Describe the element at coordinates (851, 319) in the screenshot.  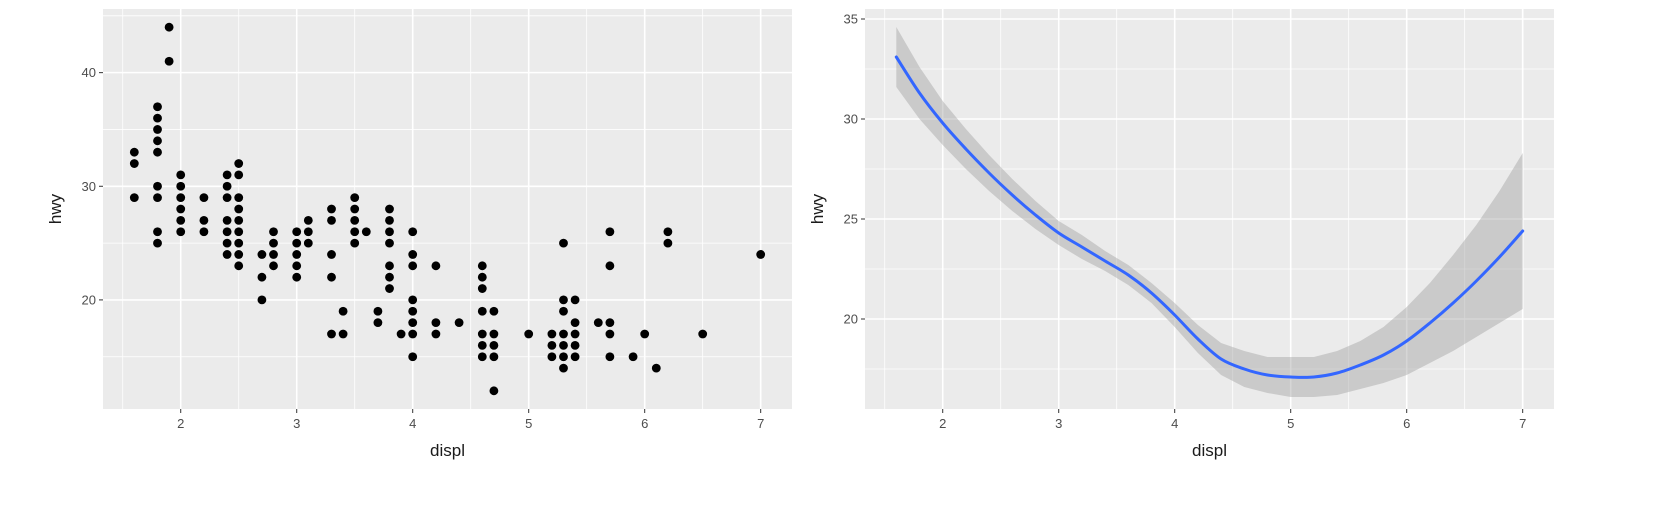
I see `smooth-y-tick-label: 20` at that location.